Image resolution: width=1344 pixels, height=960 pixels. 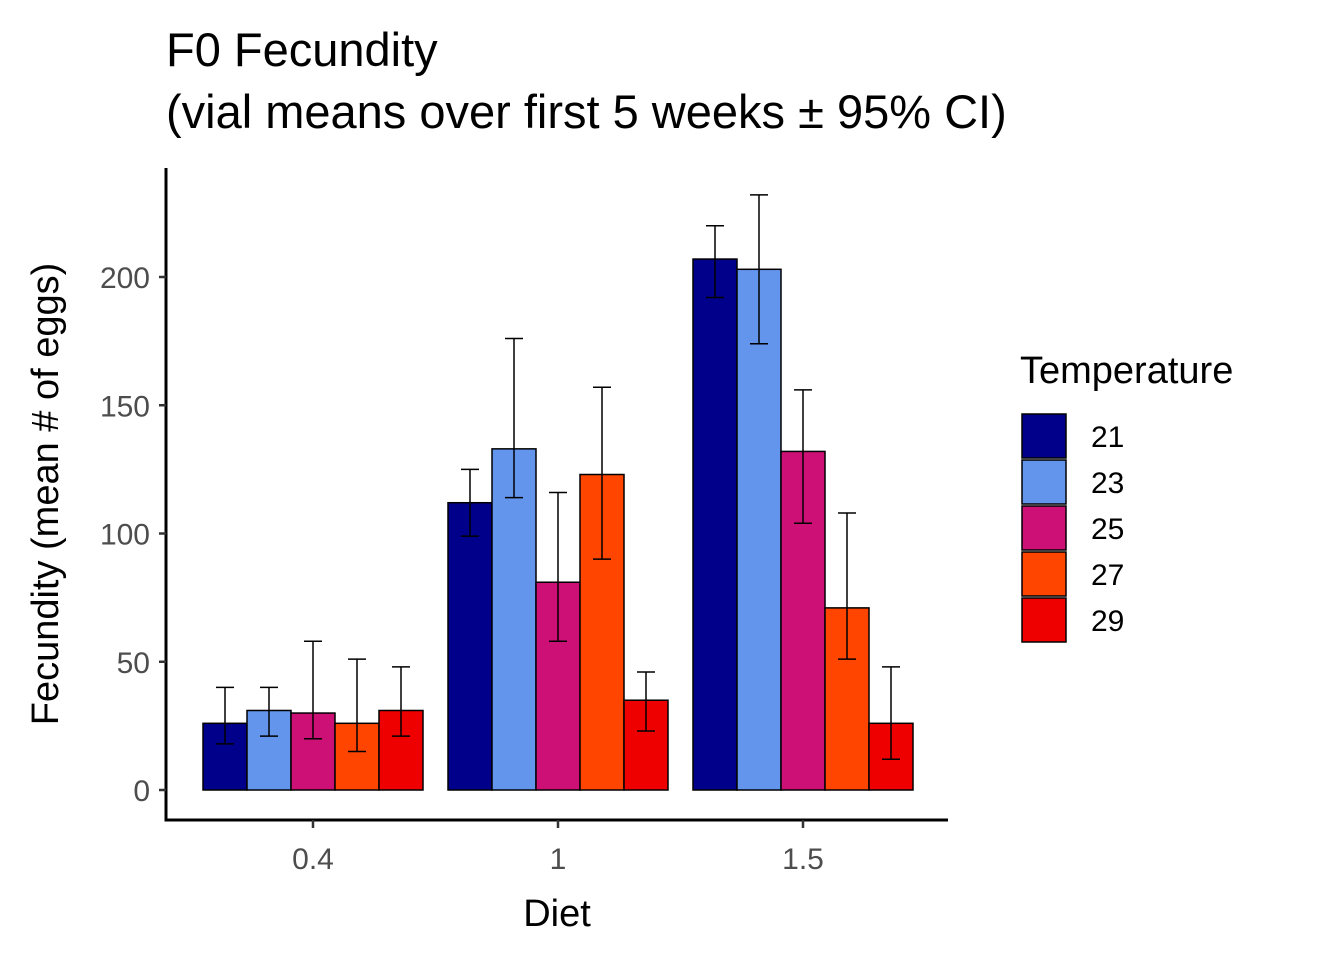 What do you see at coordinates (46, 494) in the screenshot?
I see `y-axis-title: Fecundity (mean # of eggs)` at bounding box center [46, 494].